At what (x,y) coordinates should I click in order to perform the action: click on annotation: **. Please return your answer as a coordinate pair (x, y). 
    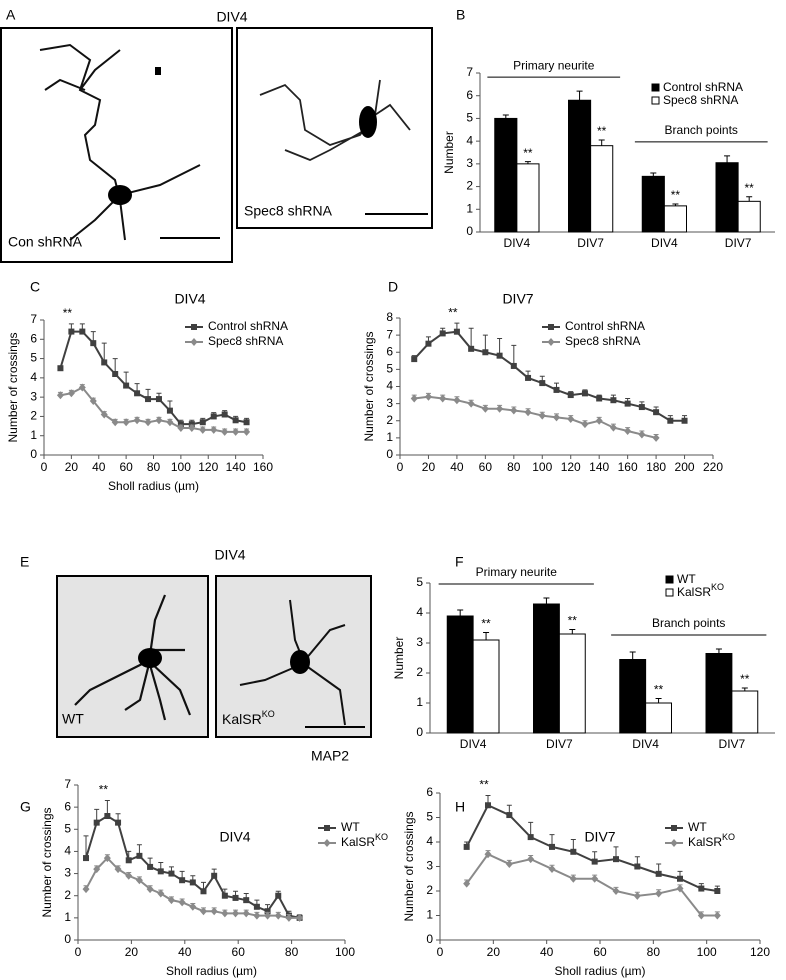
    Looking at the image, I should click on (68, 313).